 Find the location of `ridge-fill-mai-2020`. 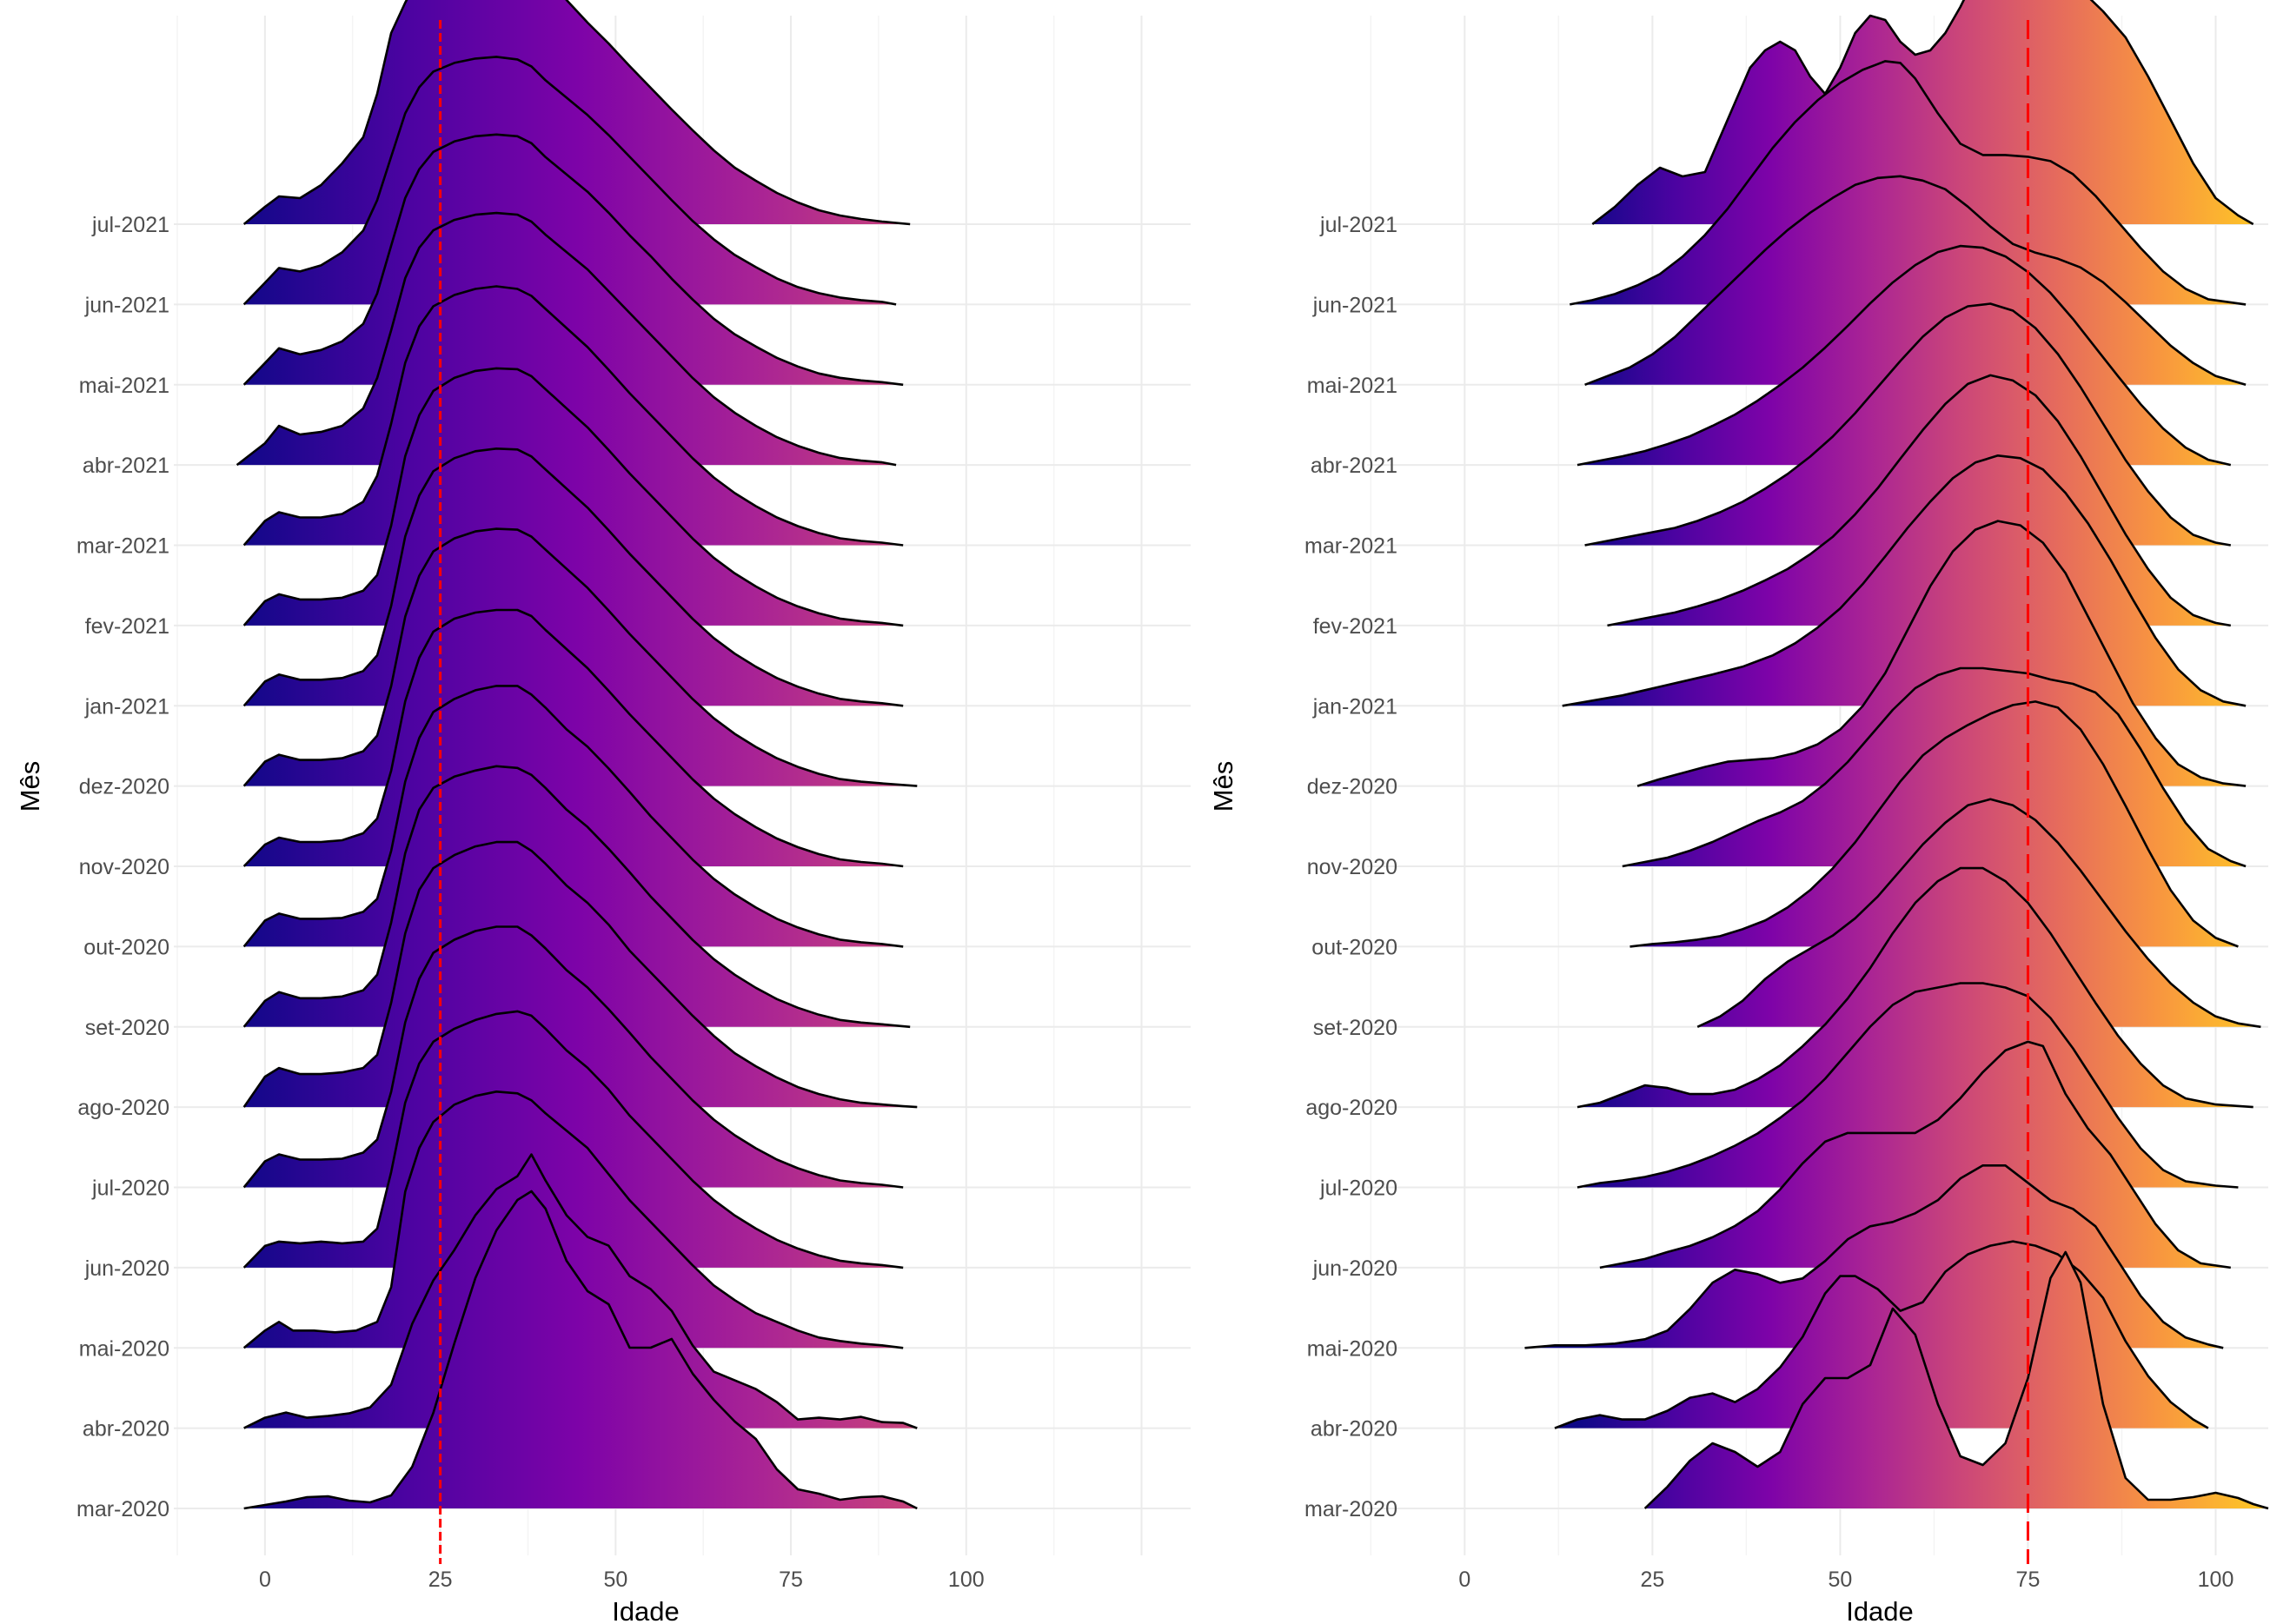

ridge-fill-mai-2020 is located at coordinates (573, 1220).